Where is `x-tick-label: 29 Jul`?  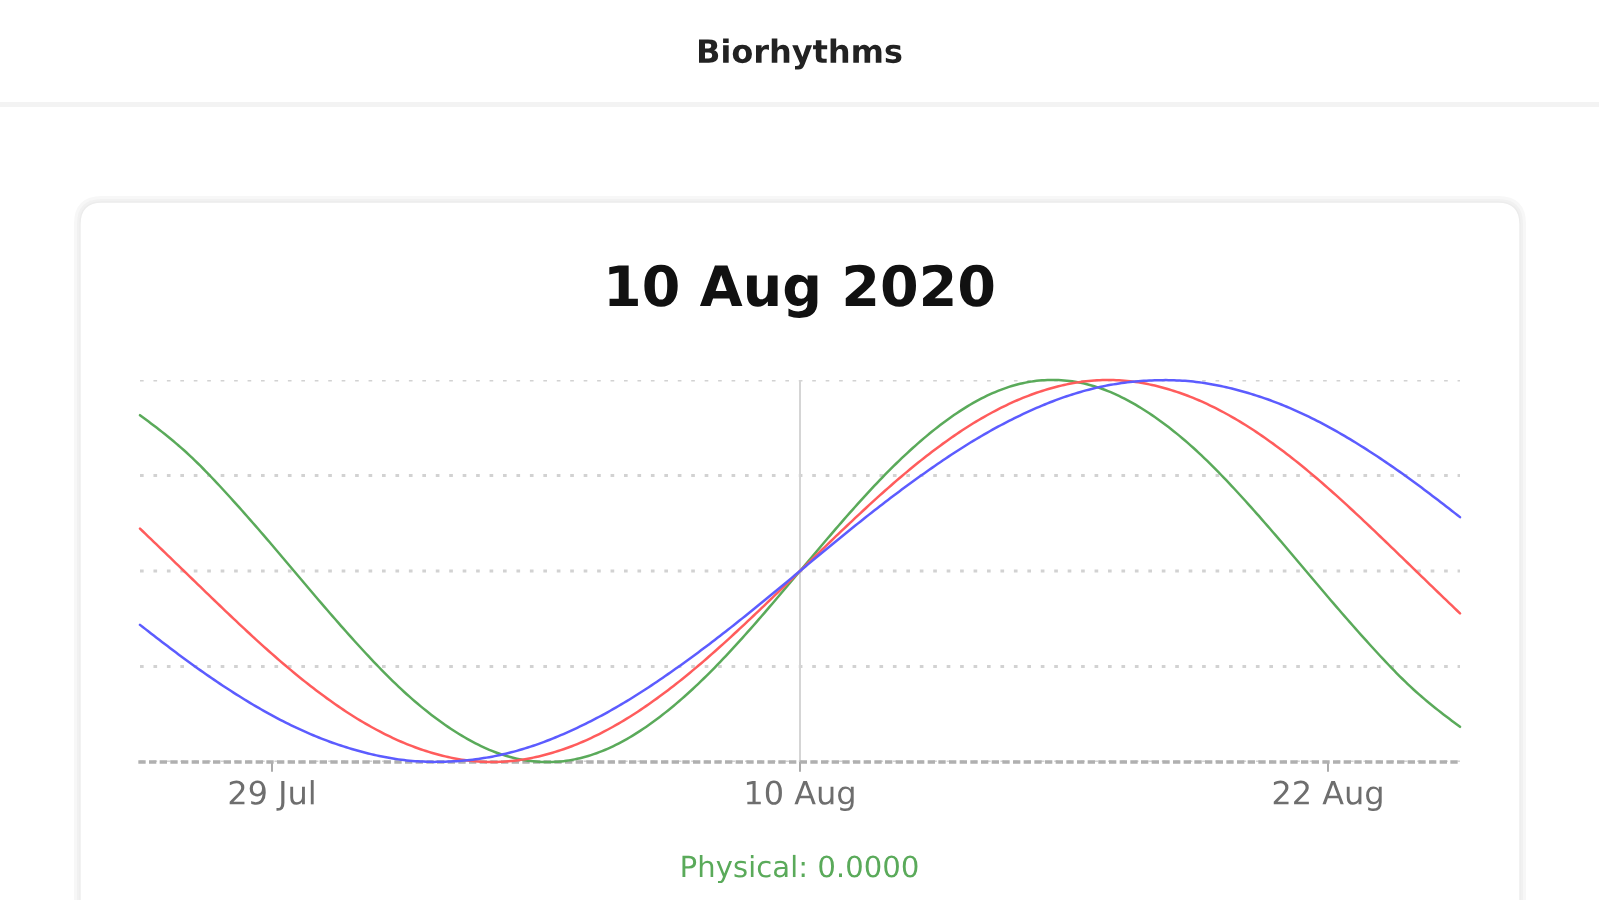
x-tick-label: 29 Jul is located at coordinates (271, 795).